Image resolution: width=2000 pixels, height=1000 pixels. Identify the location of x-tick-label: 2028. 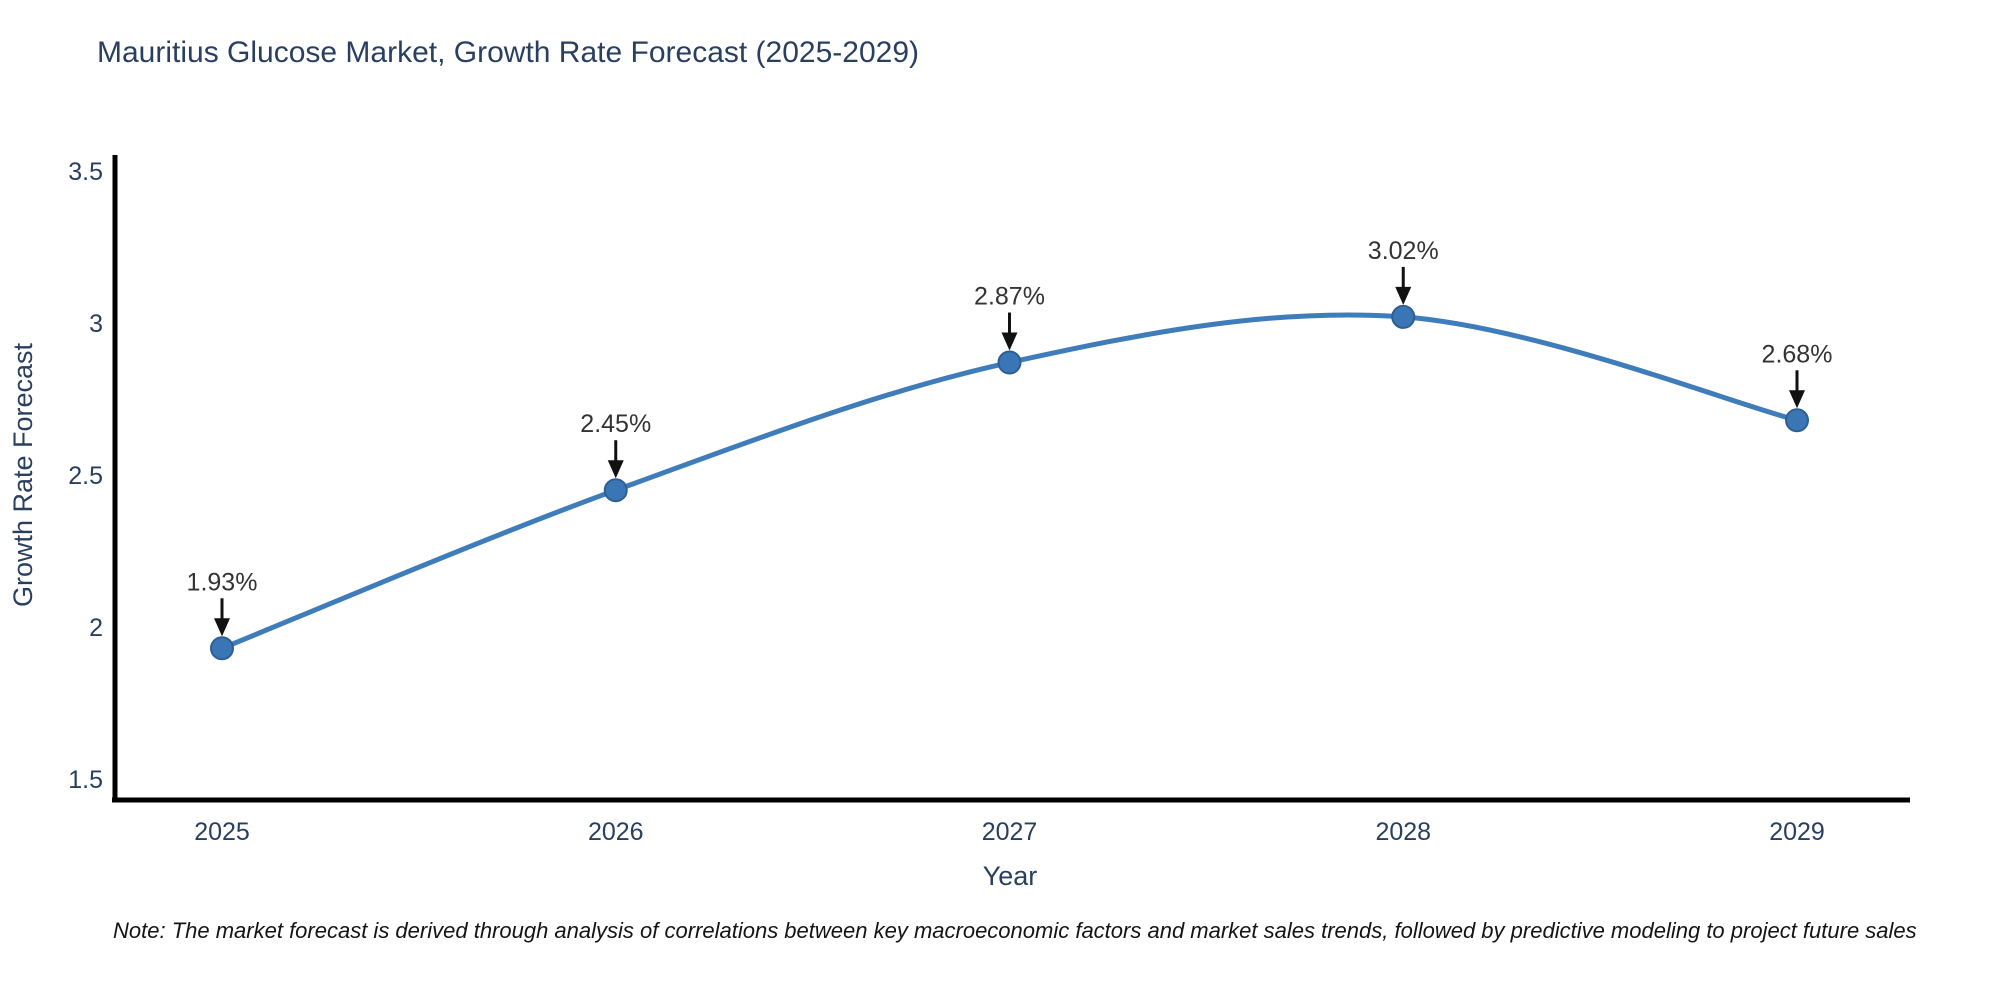
(1403, 832).